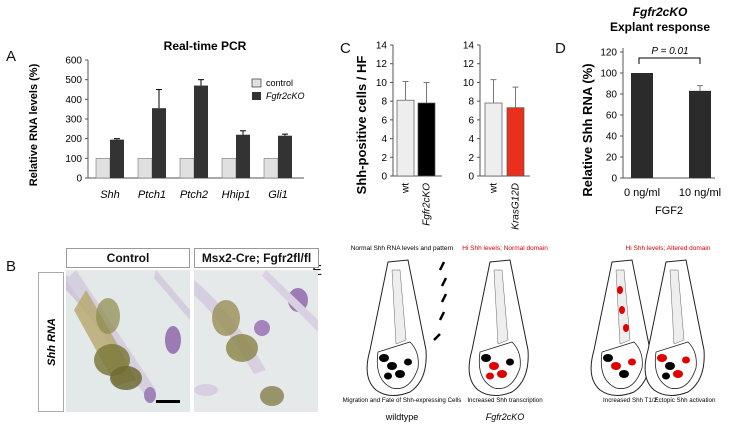 Image resolution: width=740 pixels, height=430 pixels. Describe the element at coordinates (505, 417) in the screenshot. I see `scheme-2-genotype: Fgfr2cKO` at that location.